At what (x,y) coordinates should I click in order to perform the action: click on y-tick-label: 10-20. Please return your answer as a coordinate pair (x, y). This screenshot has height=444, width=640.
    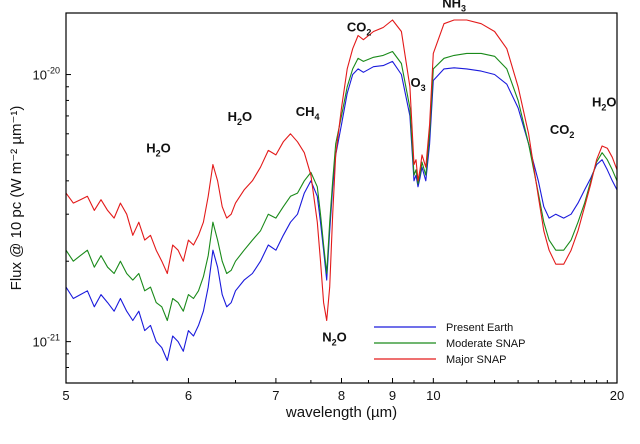
    Looking at the image, I should click on (46, 74).